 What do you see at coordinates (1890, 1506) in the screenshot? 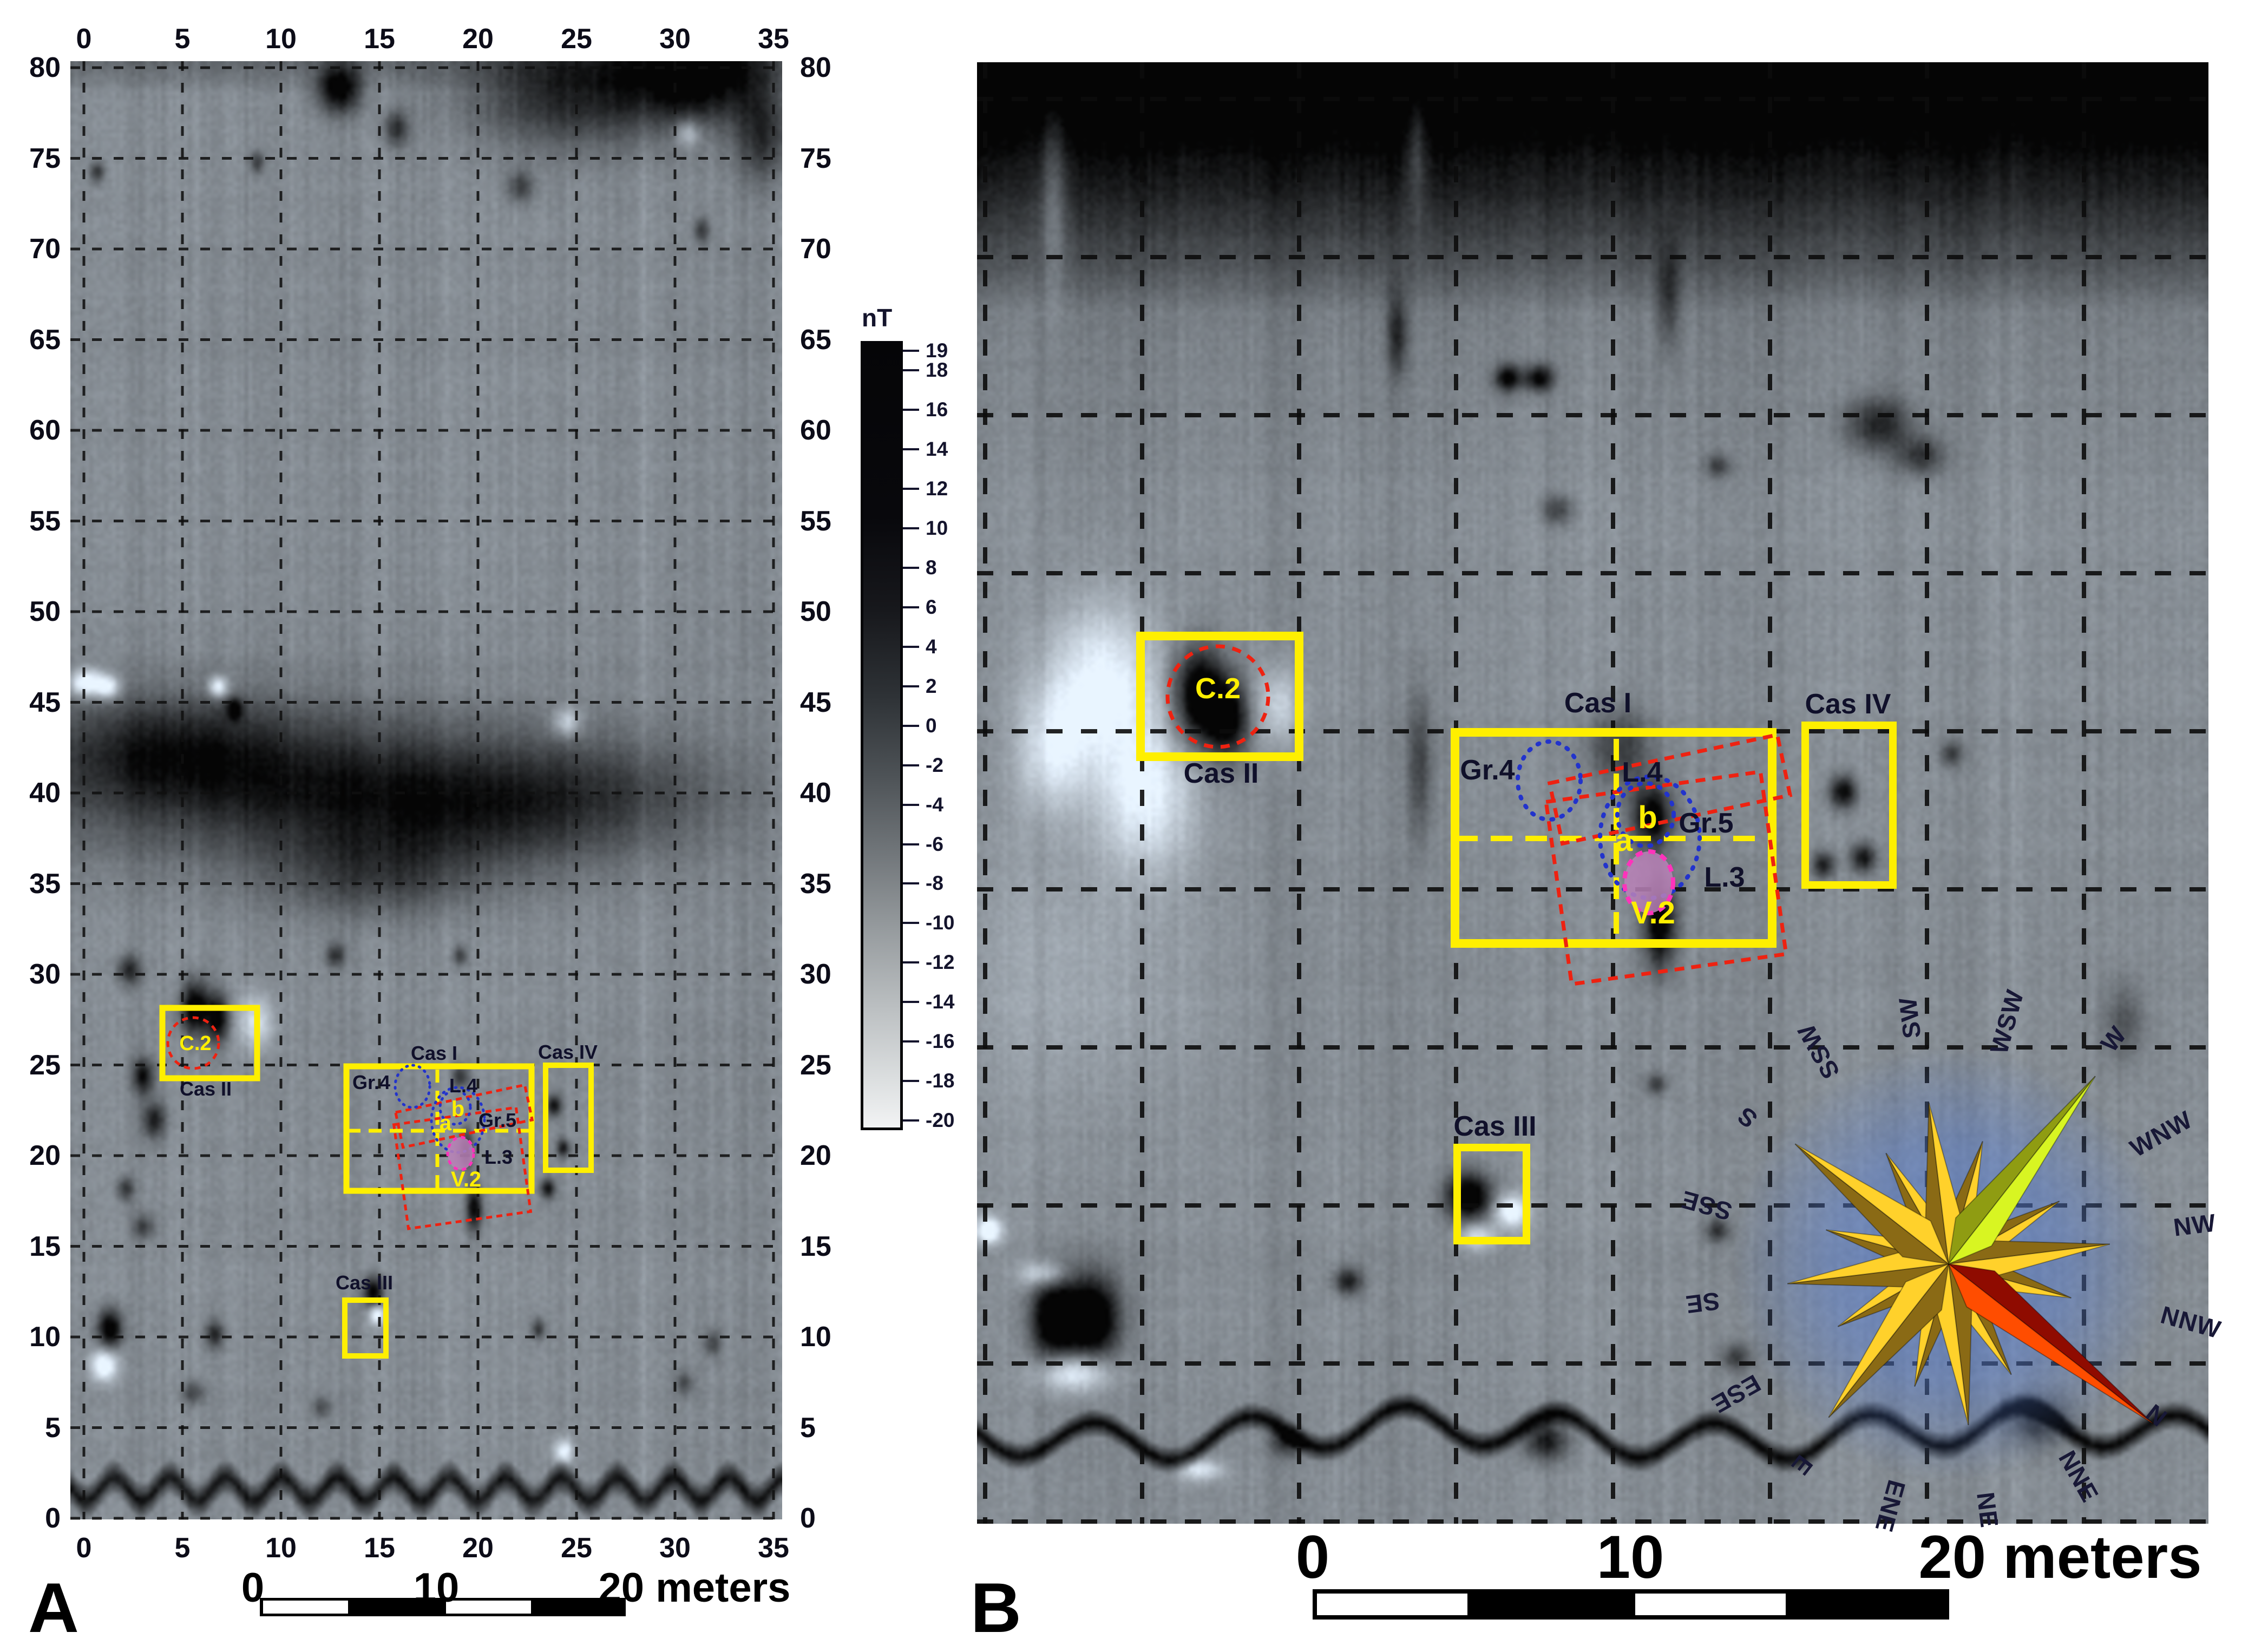
I see `compass-label-ene: ENE` at bounding box center [1890, 1506].